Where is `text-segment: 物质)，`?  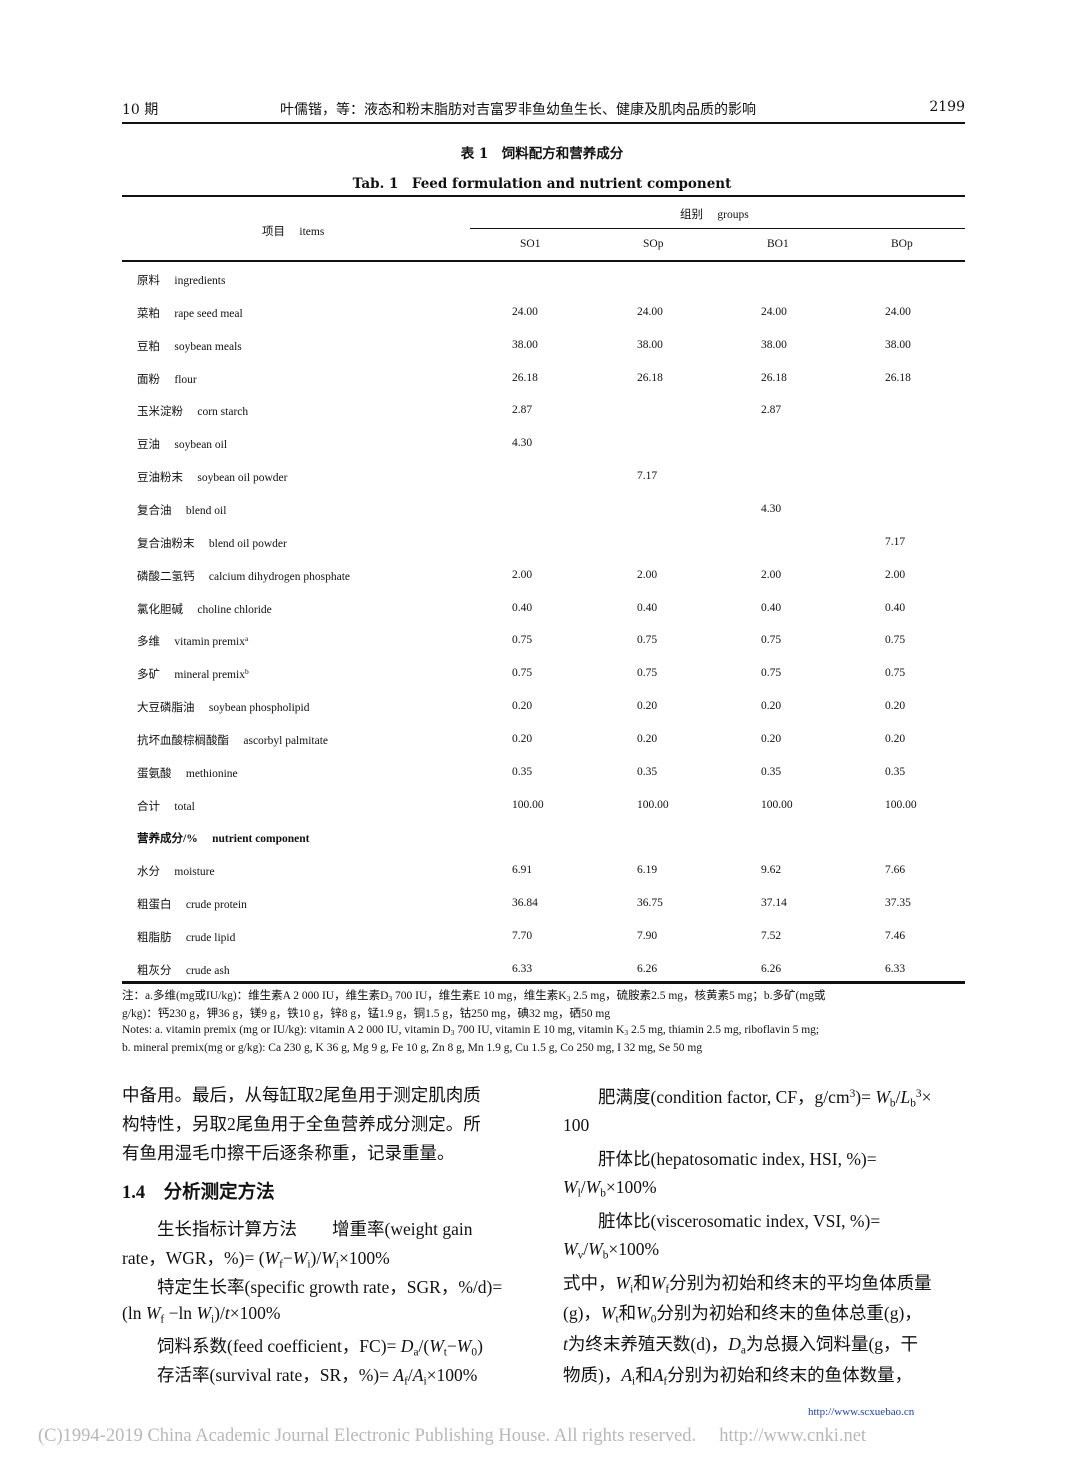 text-segment: 物质)， is located at coordinates (592, 1375).